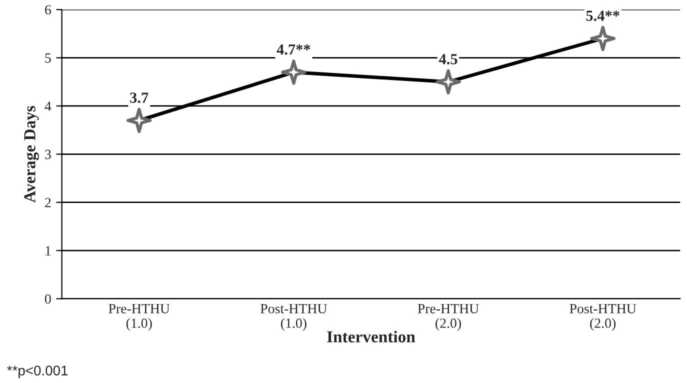 Image resolution: width=687 pixels, height=383 pixels. Describe the element at coordinates (48, 10) in the screenshot. I see `y-tick-label: 6` at that location.